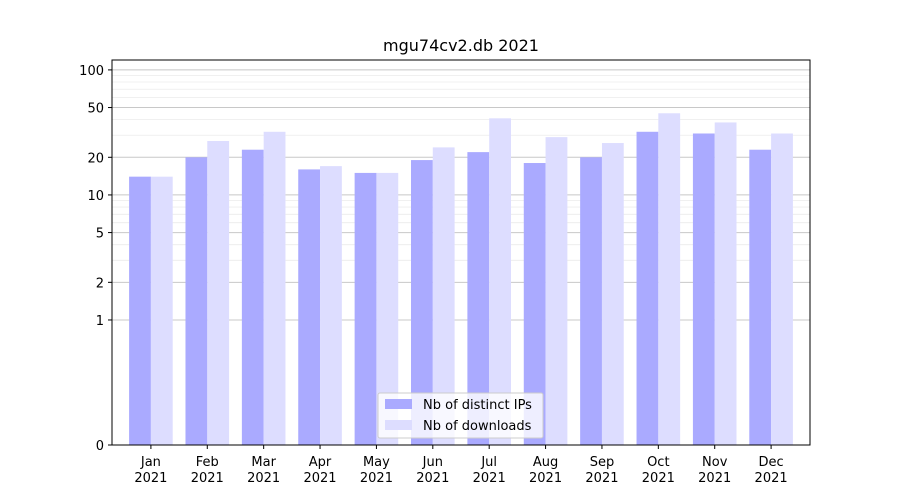 The image size is (900, 500). What do you see at coordinates (95, 158) in the screenshot?
I see `y-tick-label: 20` at bounding box center [95, 158].